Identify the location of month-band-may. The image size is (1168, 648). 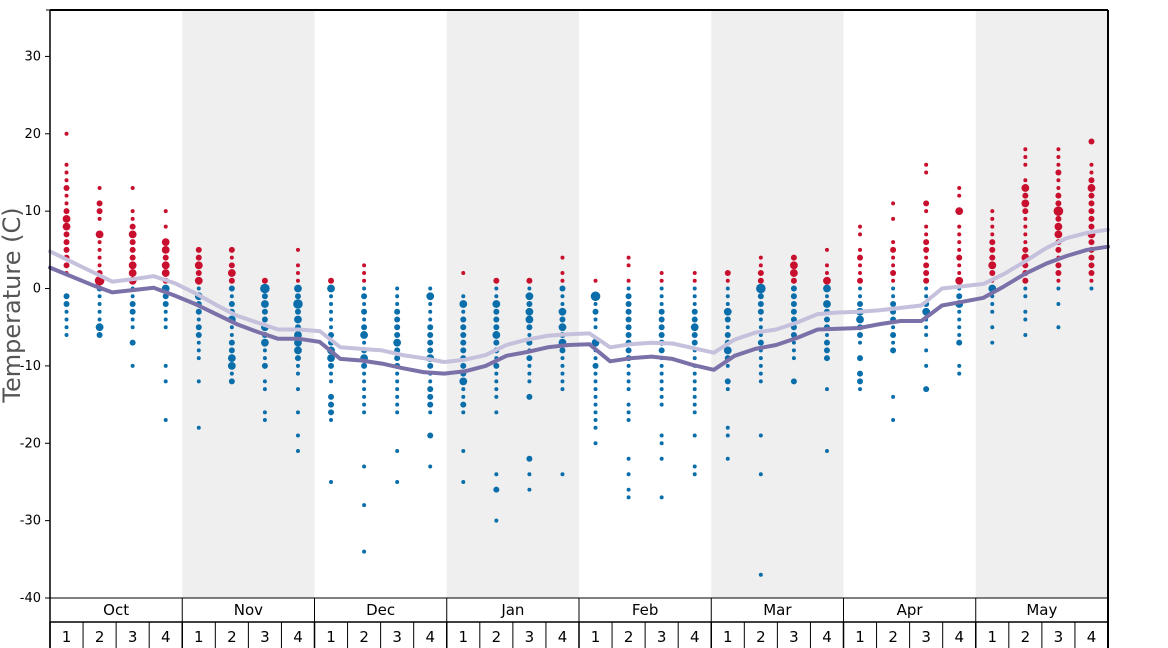
(1041, 304).